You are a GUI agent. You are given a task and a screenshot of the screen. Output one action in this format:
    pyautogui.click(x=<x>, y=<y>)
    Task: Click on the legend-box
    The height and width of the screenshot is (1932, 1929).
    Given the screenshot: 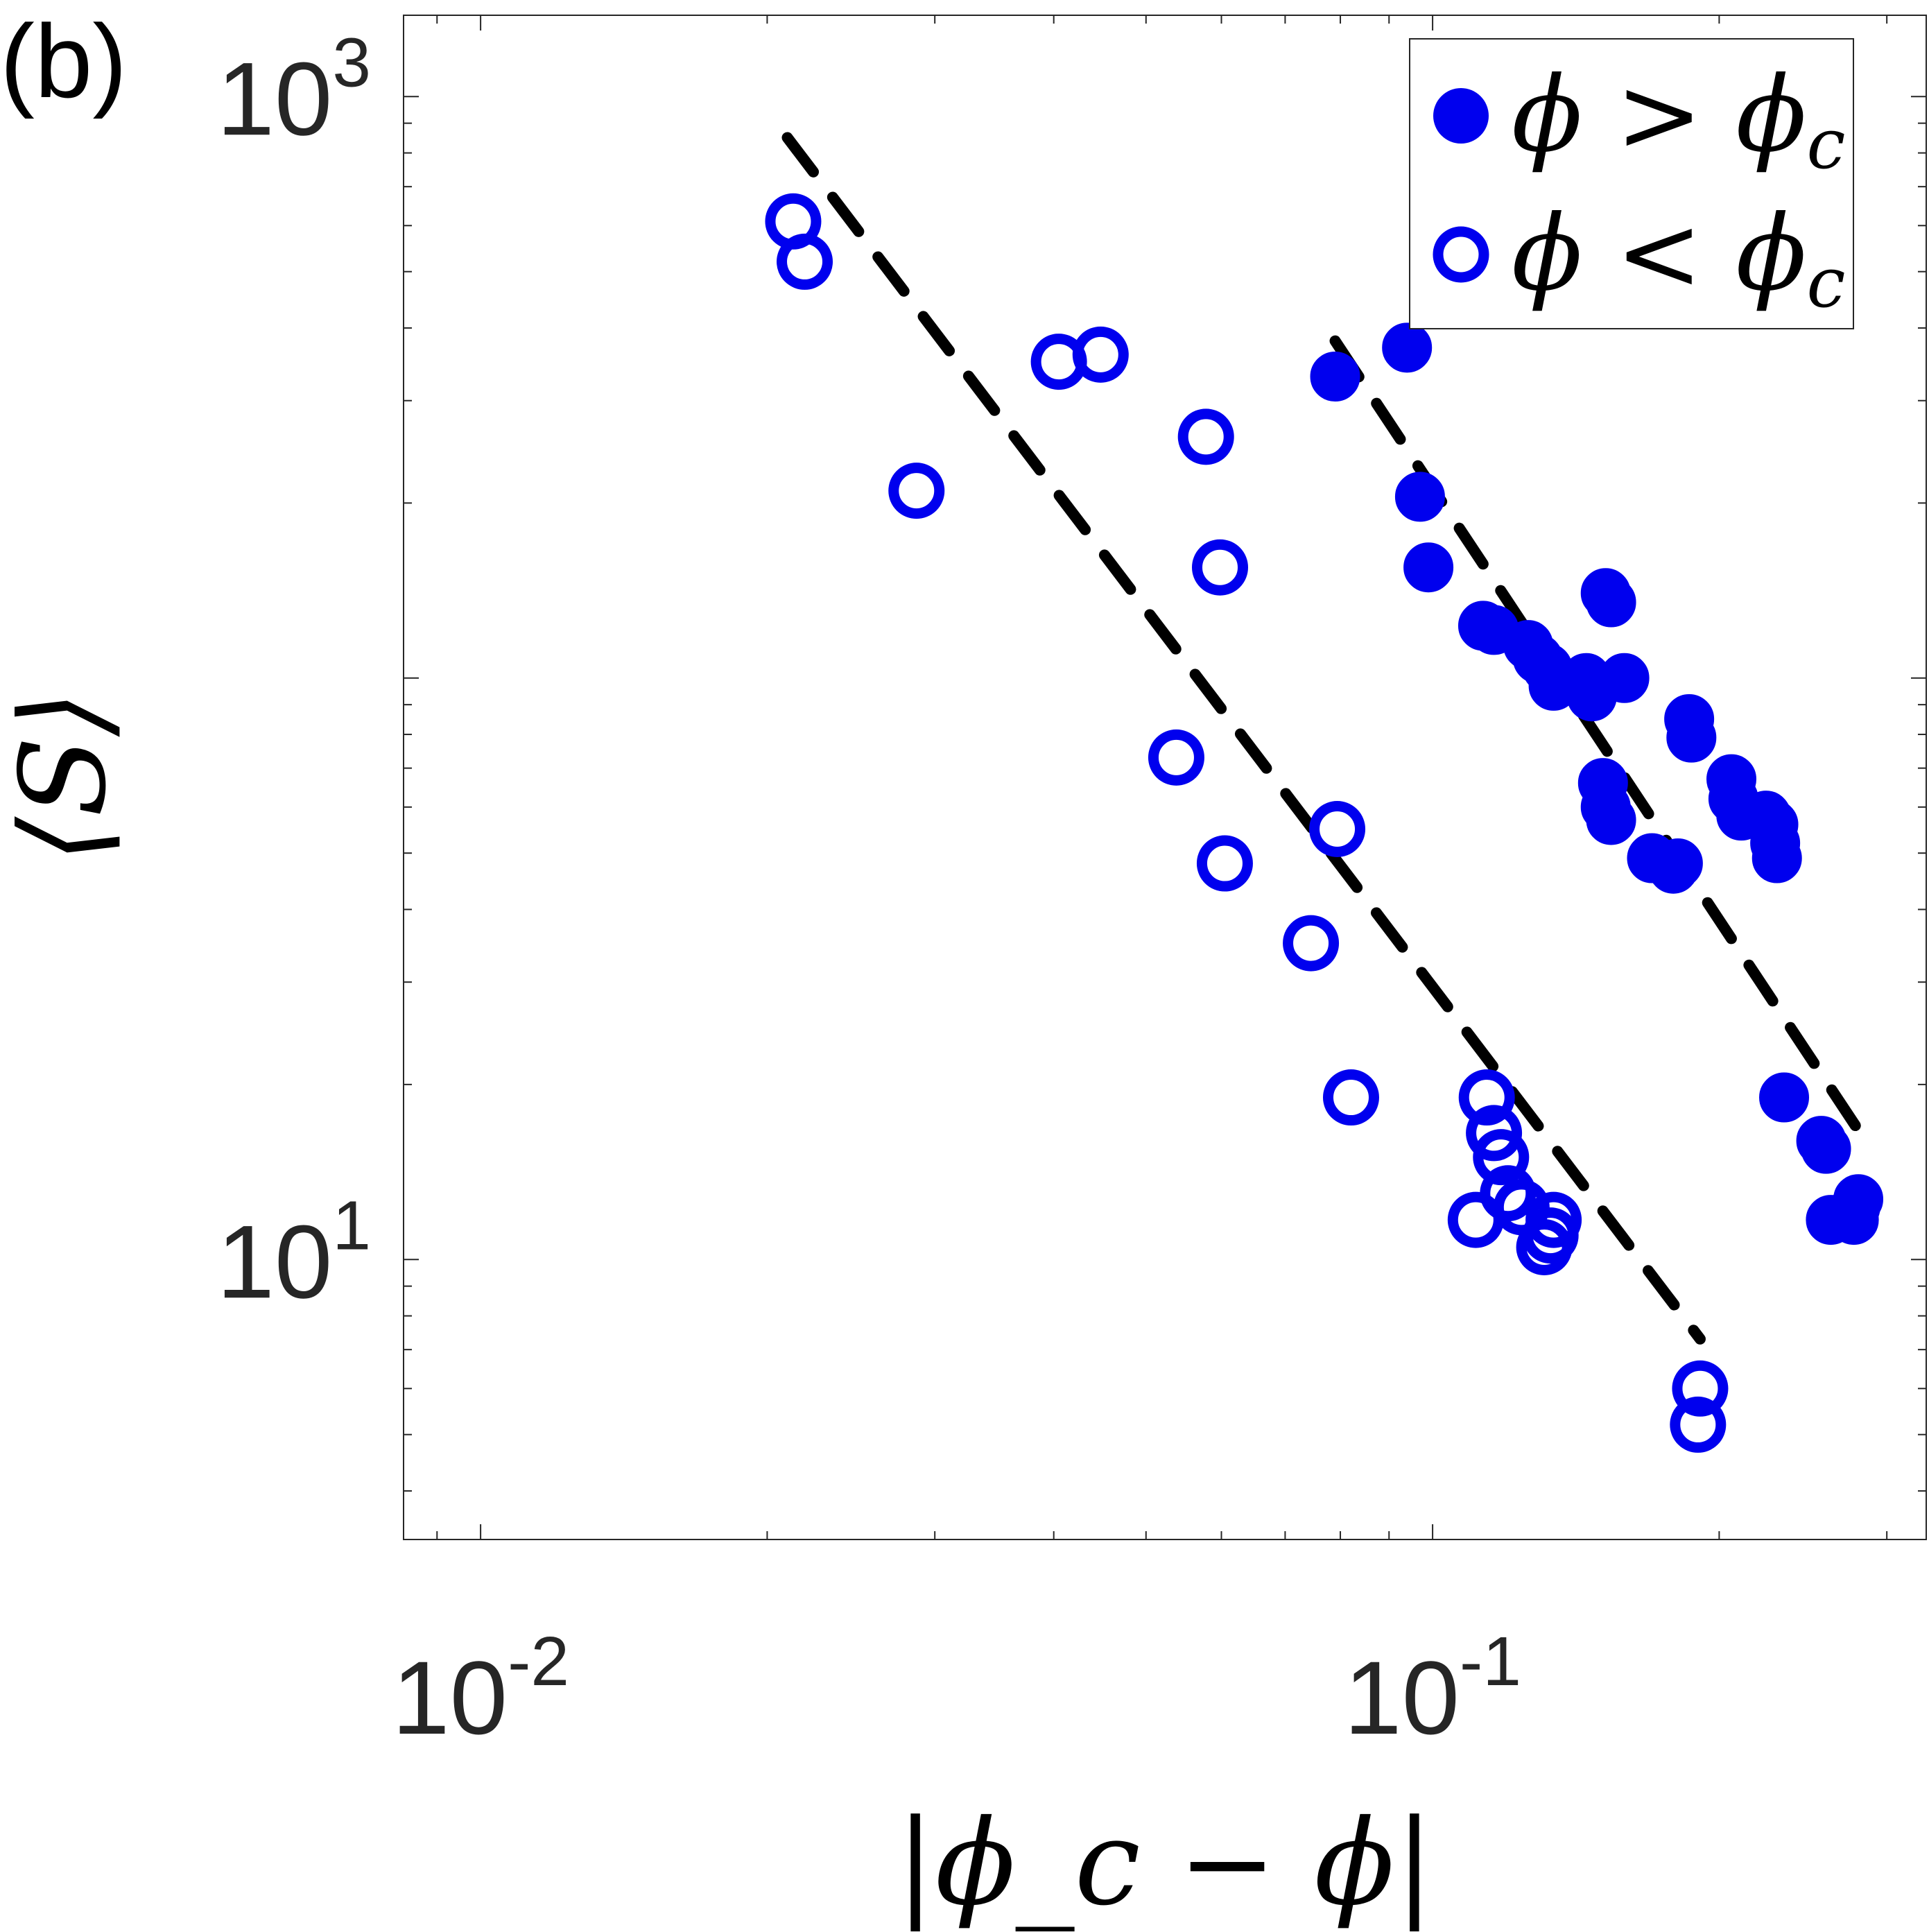 What is the action you would take?
    pyautogui.click(x=1631, y=183)
    